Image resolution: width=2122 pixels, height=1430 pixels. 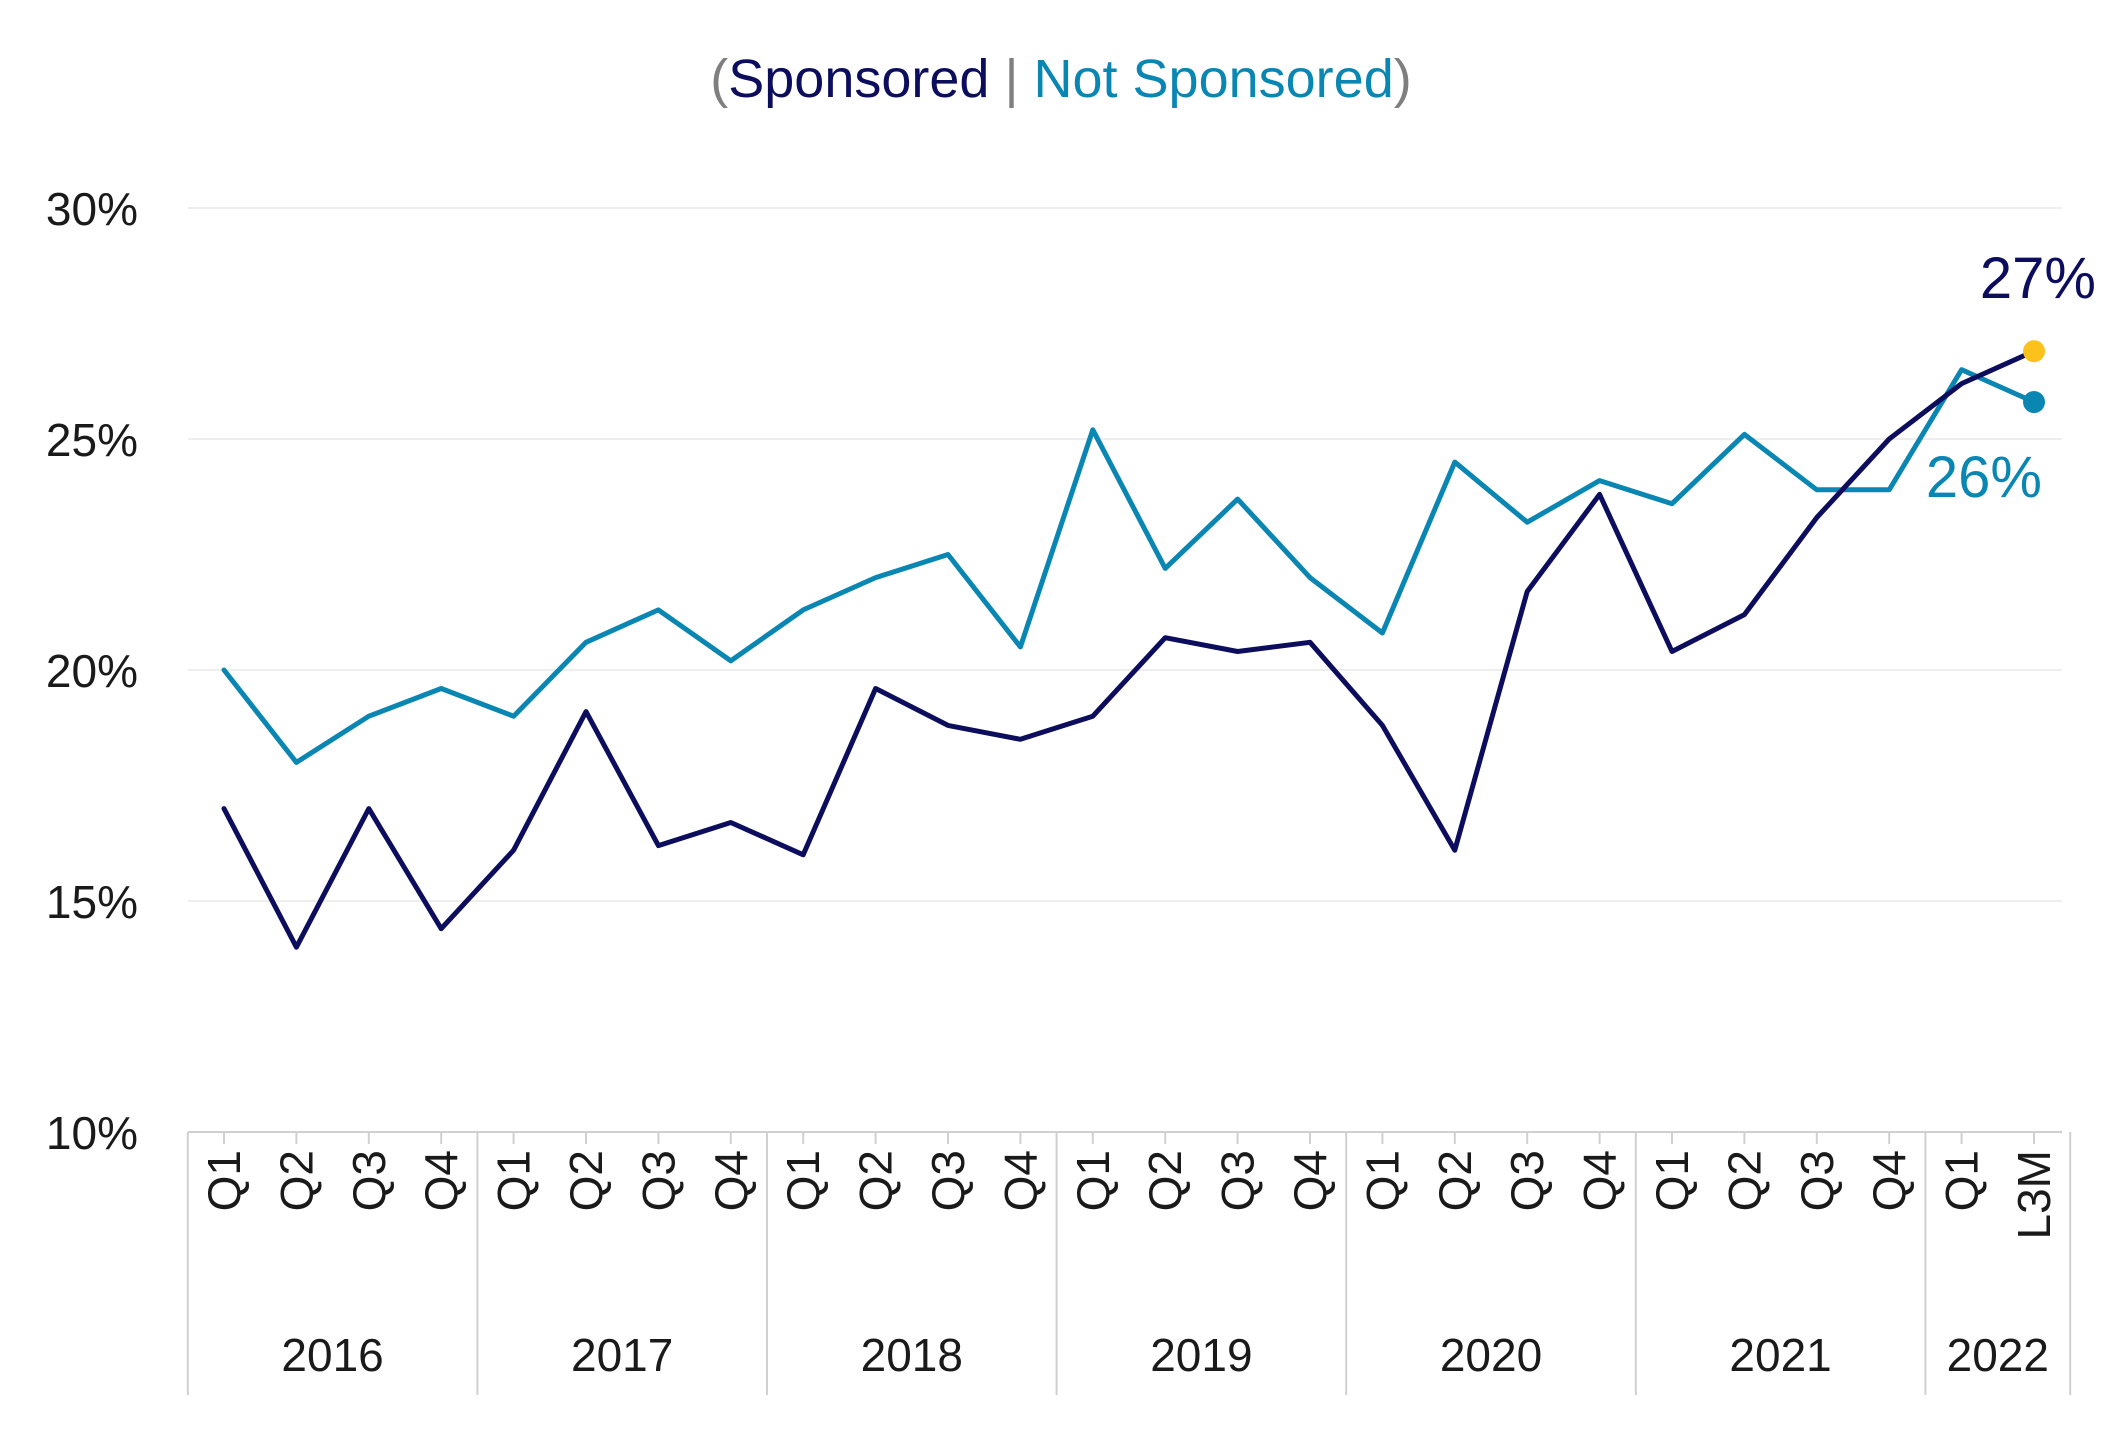 I want to click on y-tick-label: 10%, so click(x=92, y=1133).